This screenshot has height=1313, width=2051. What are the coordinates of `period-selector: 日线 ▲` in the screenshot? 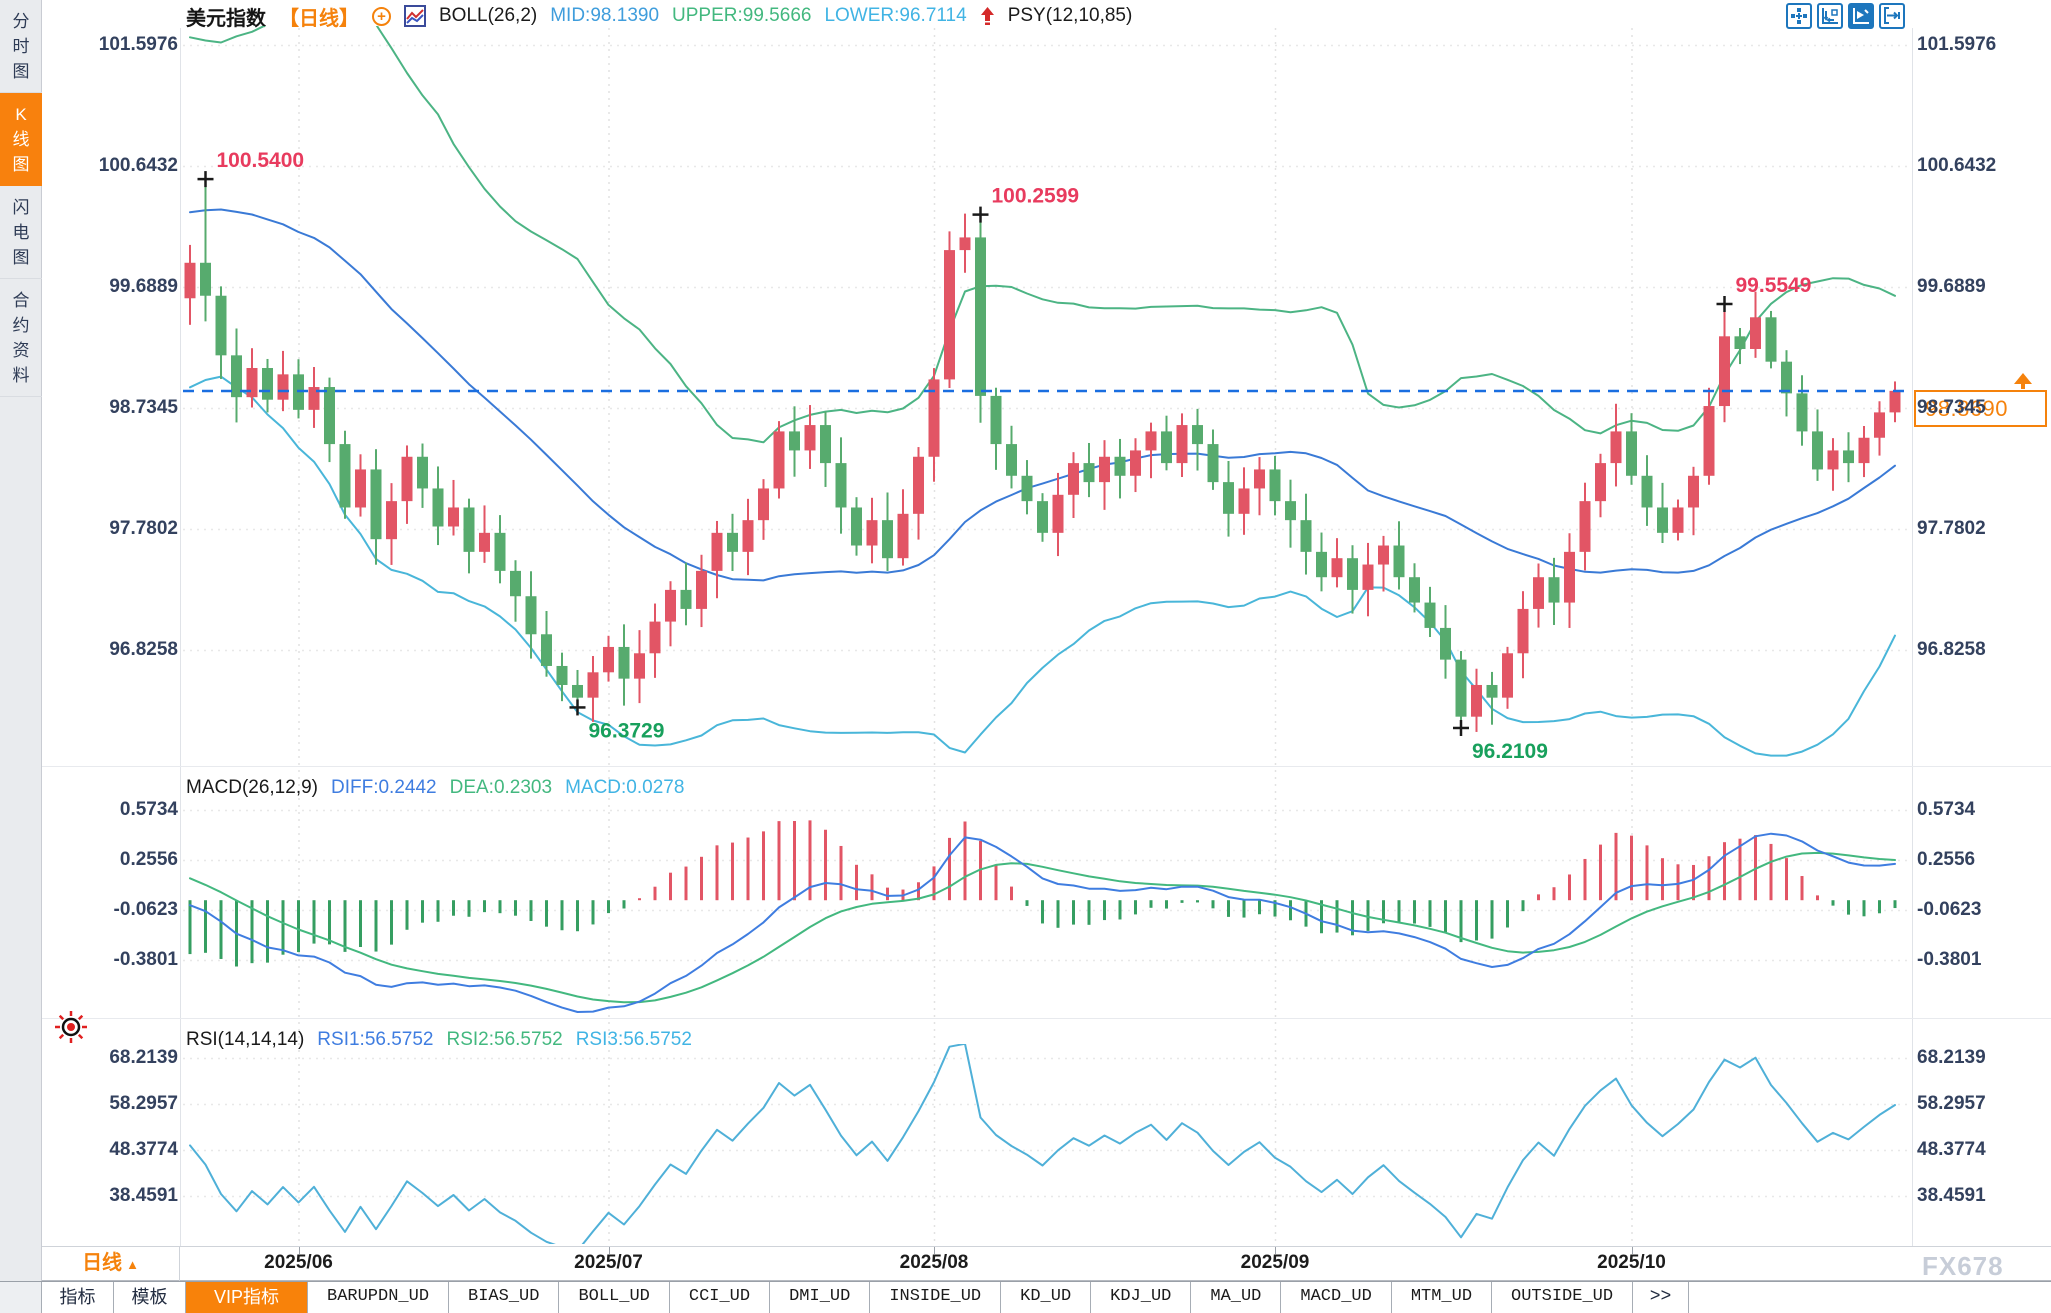 It's located at (111, 1264).